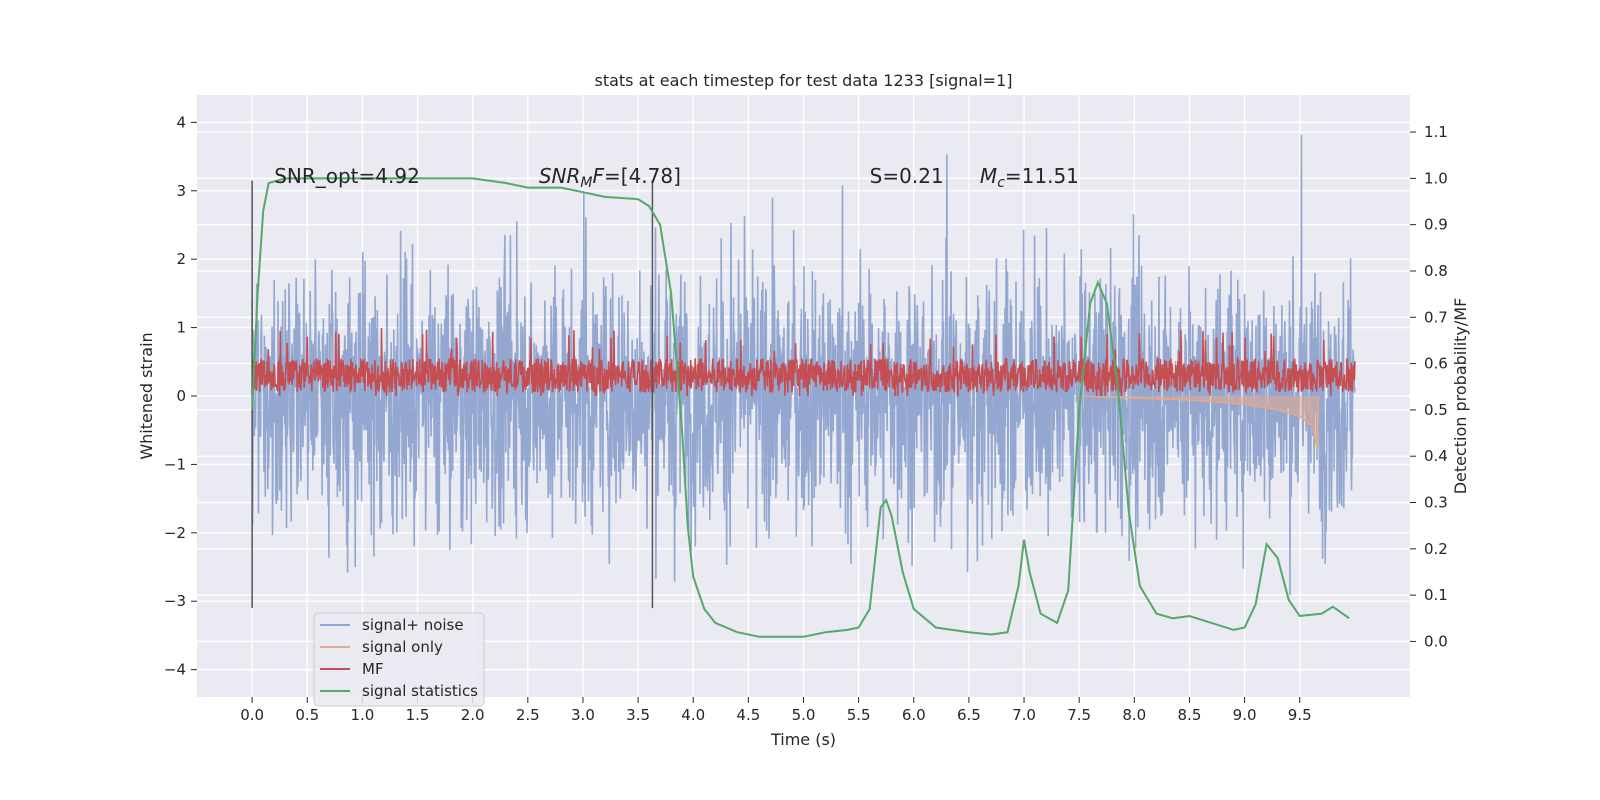 The height and width of the screenshot is (800, 1600). Describe the element at coordinates (362, 715) in the screenshot. I see `x-tick-label: 1.0` at that location.